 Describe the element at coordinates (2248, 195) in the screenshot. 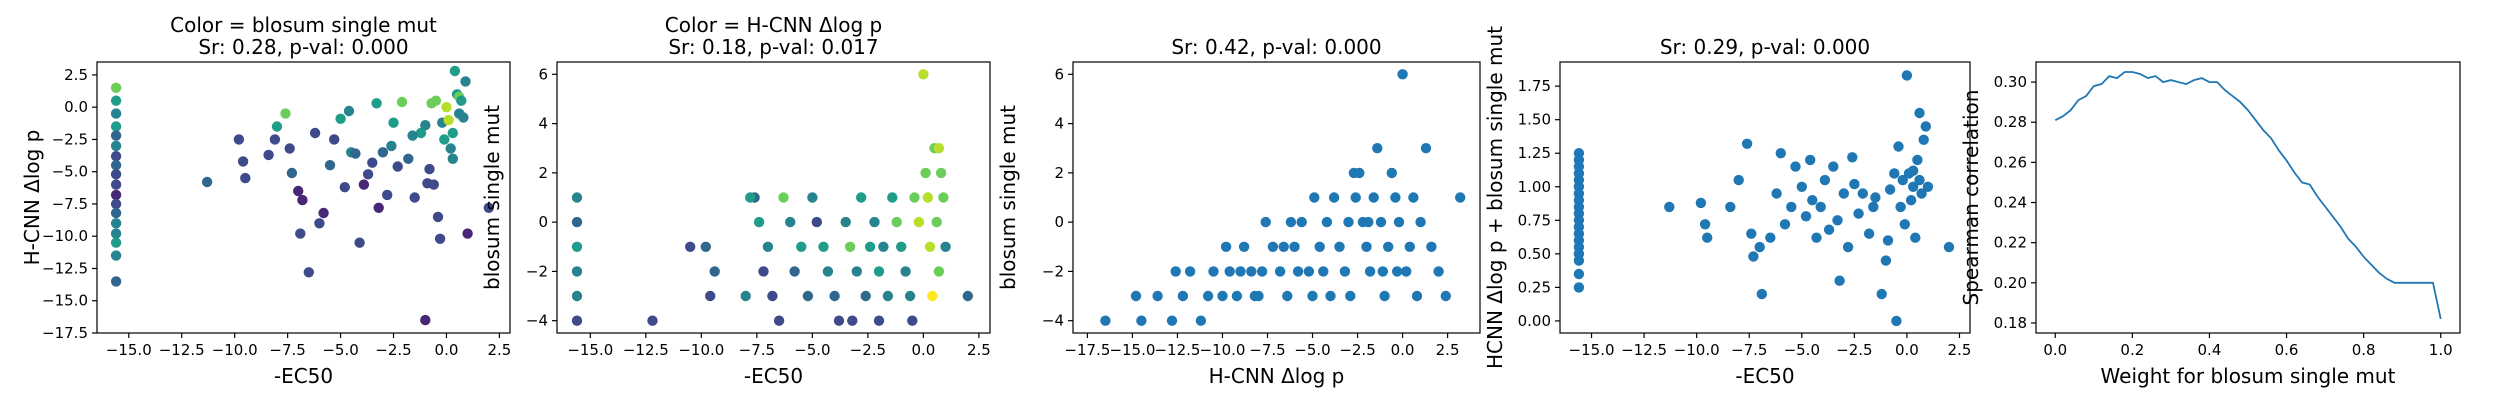

I see `series-line` at that location.